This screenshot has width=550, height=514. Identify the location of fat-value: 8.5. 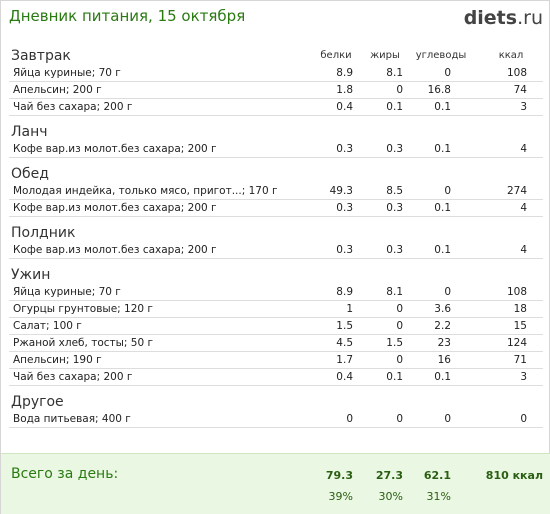
(394, 191).